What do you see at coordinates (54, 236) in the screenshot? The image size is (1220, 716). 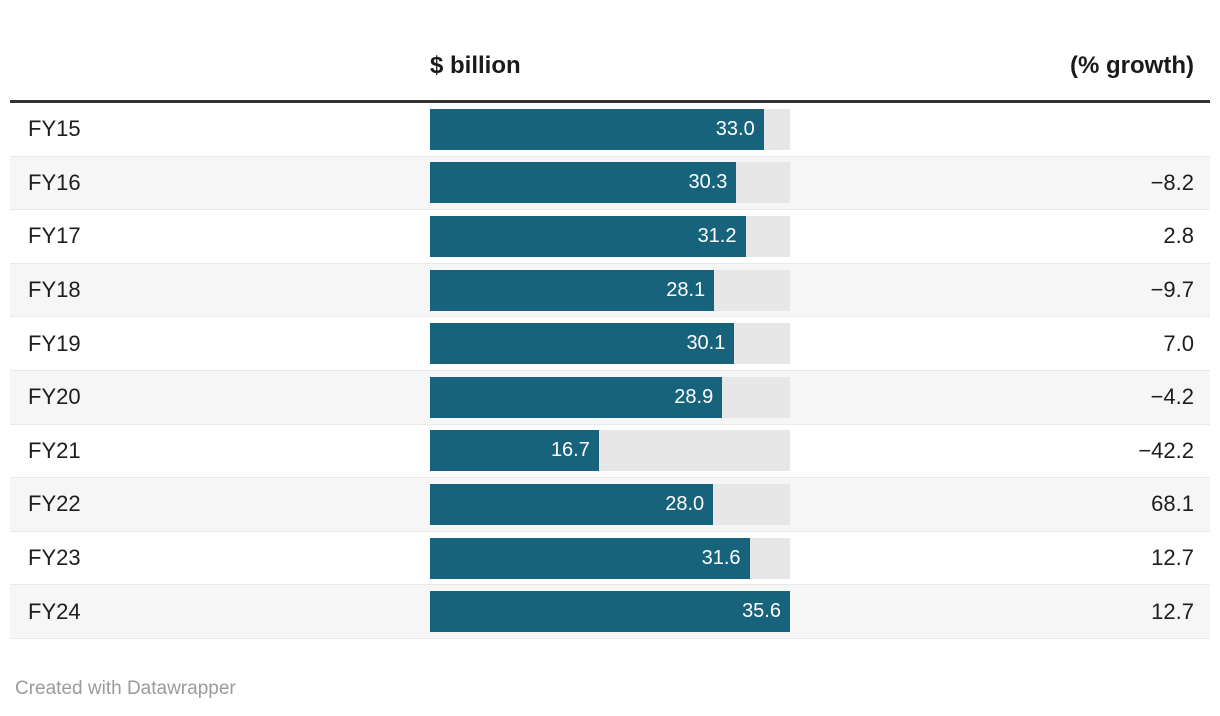 I see `row-label: FY17` at bounding box center [54, 236].